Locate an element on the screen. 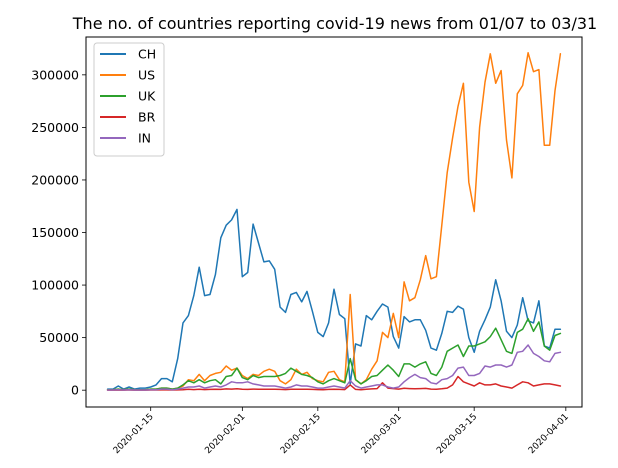 This screenshot has height=468, width=618. y-tick-label: 150000 is located at coordinates (55, 232).